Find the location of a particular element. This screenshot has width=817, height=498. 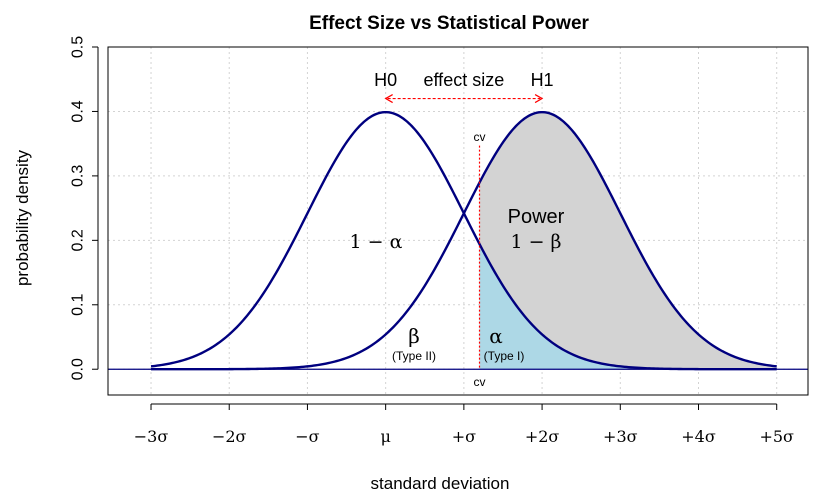

y-tick-label-5: 0.5 is located at coordinates (78, 47).